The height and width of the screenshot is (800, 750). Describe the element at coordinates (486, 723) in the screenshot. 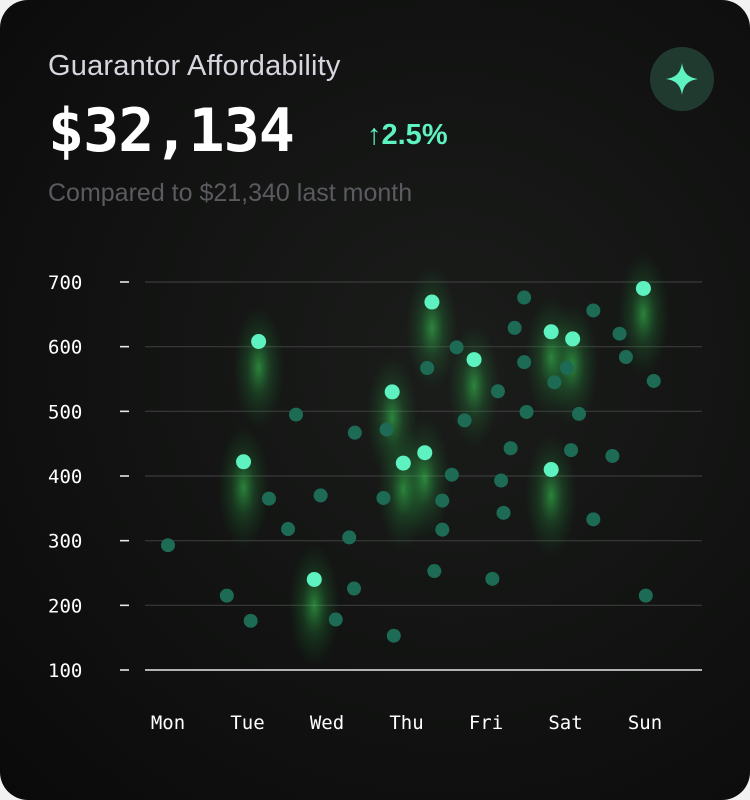

I see `x-tick-label: Fri` at that location.